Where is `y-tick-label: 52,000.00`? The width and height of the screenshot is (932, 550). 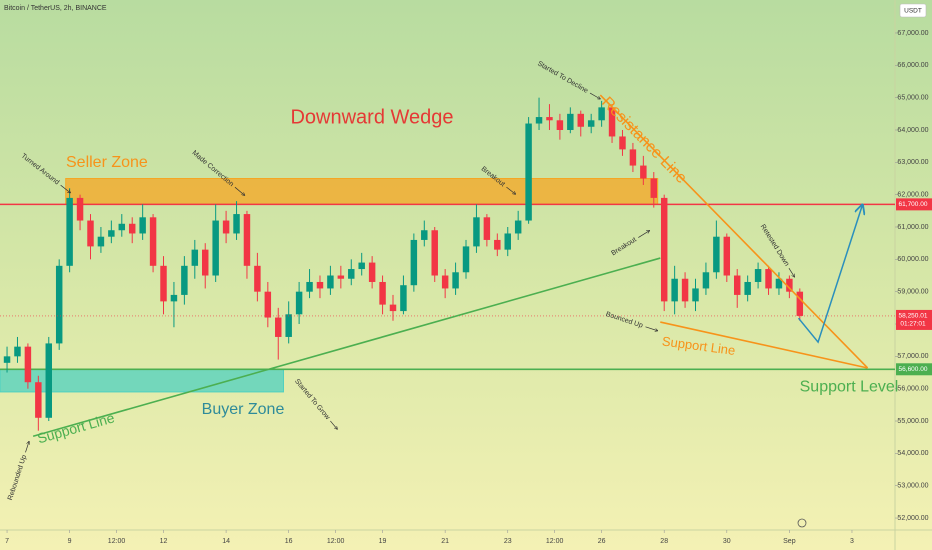 y-tick-label: 52,000.00 is located at coordinates (912, 518).